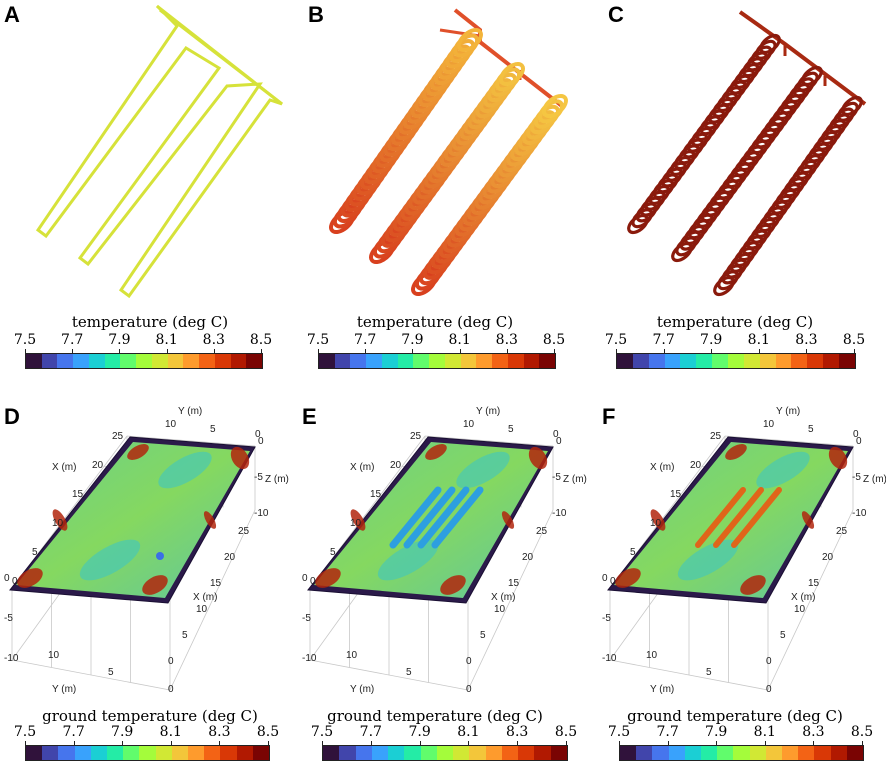 The height and width of the screenshot is (761, 886). What do you see at coordinates (212, 600) in the screenshot?
I see `grid-line` at bounding box center [212, 600].